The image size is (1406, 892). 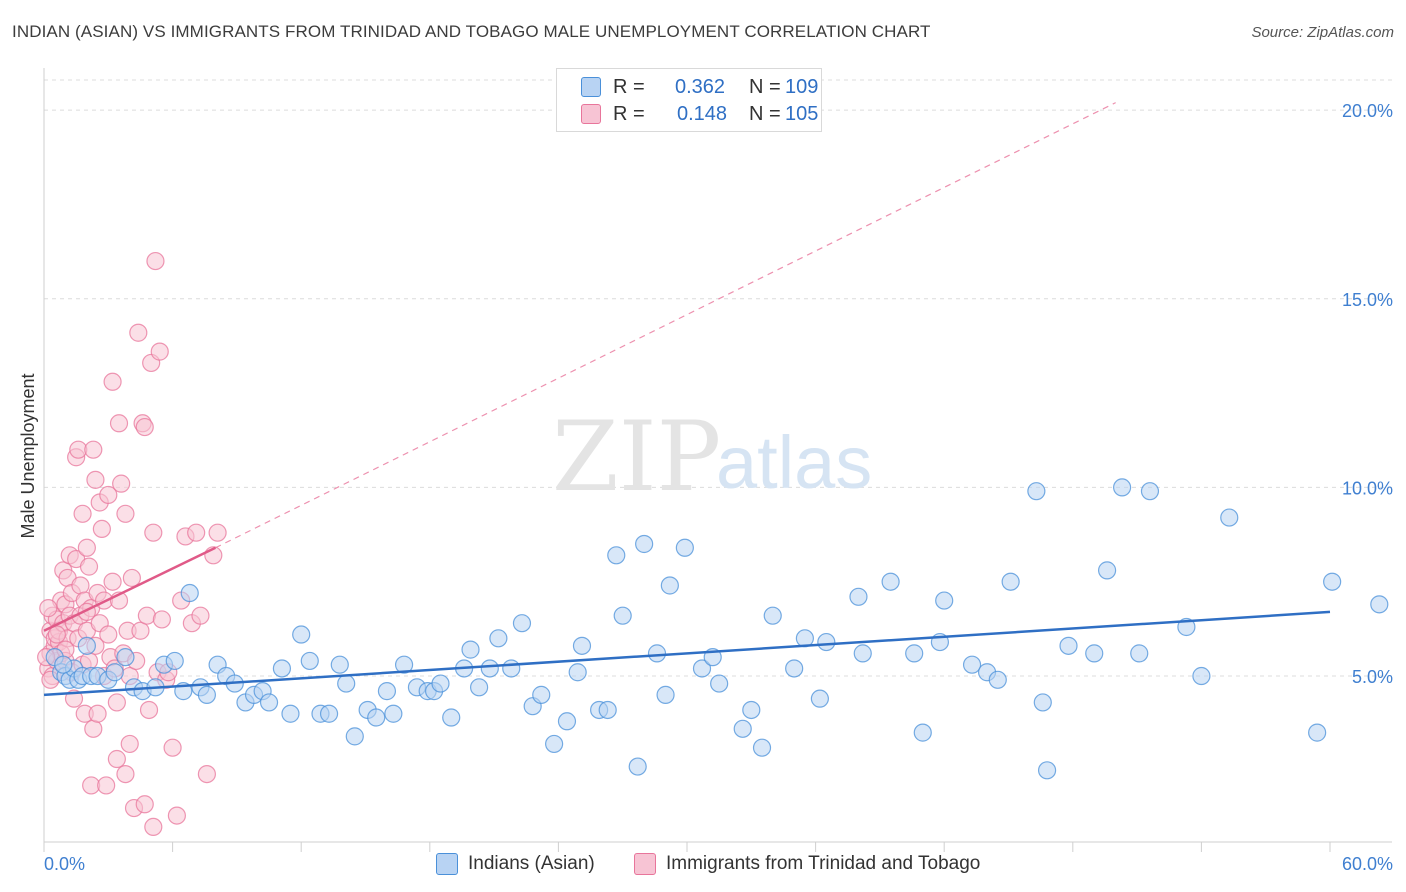 I want to click on legend-swatch-indians, so click(x=447, y=864).